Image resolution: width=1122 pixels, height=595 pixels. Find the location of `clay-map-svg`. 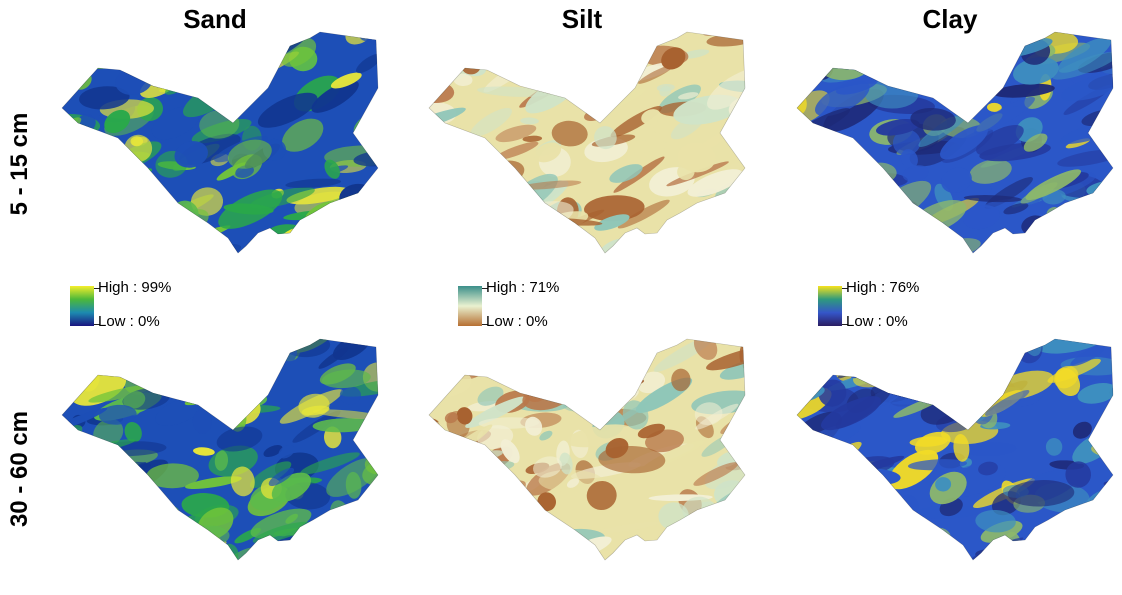

clay-map-svg is located at coordinates (955, 142).